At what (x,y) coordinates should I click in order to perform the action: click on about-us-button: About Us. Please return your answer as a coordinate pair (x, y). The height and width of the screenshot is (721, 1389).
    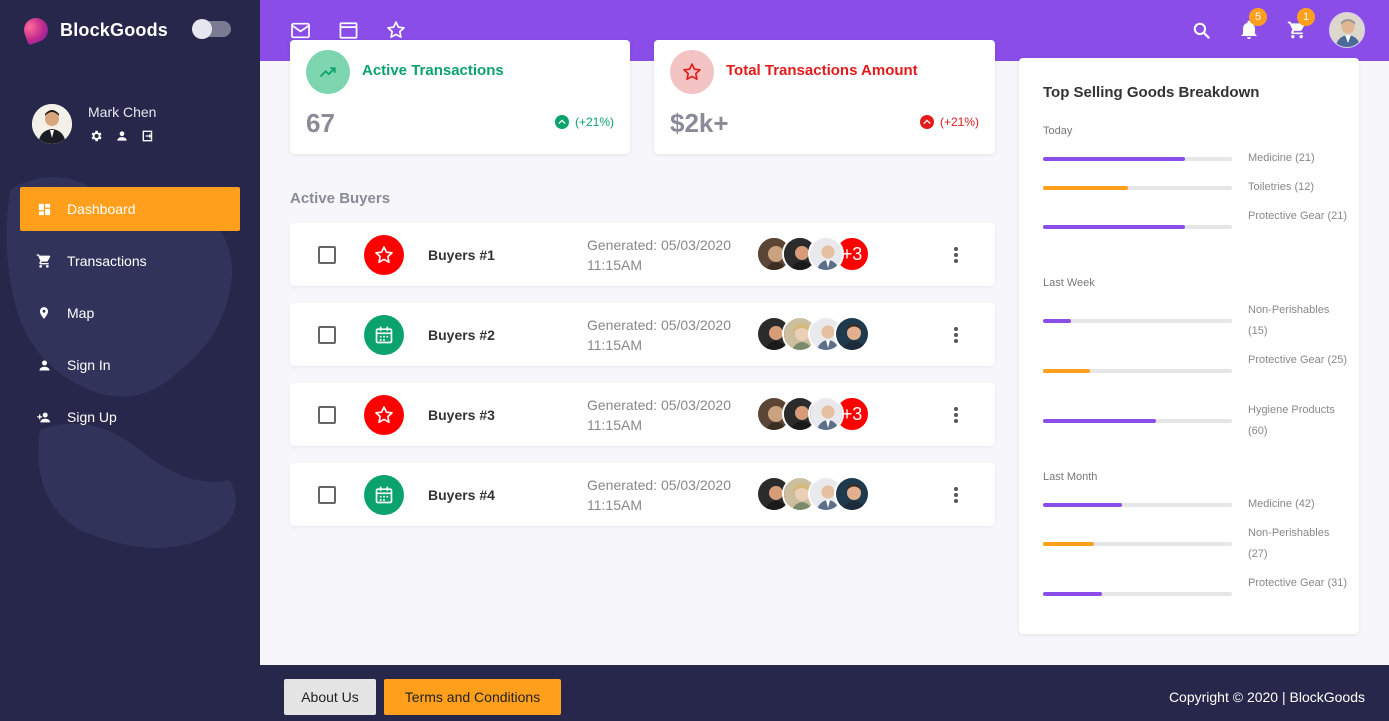
    Looking at the image, I should click on (330, 697).